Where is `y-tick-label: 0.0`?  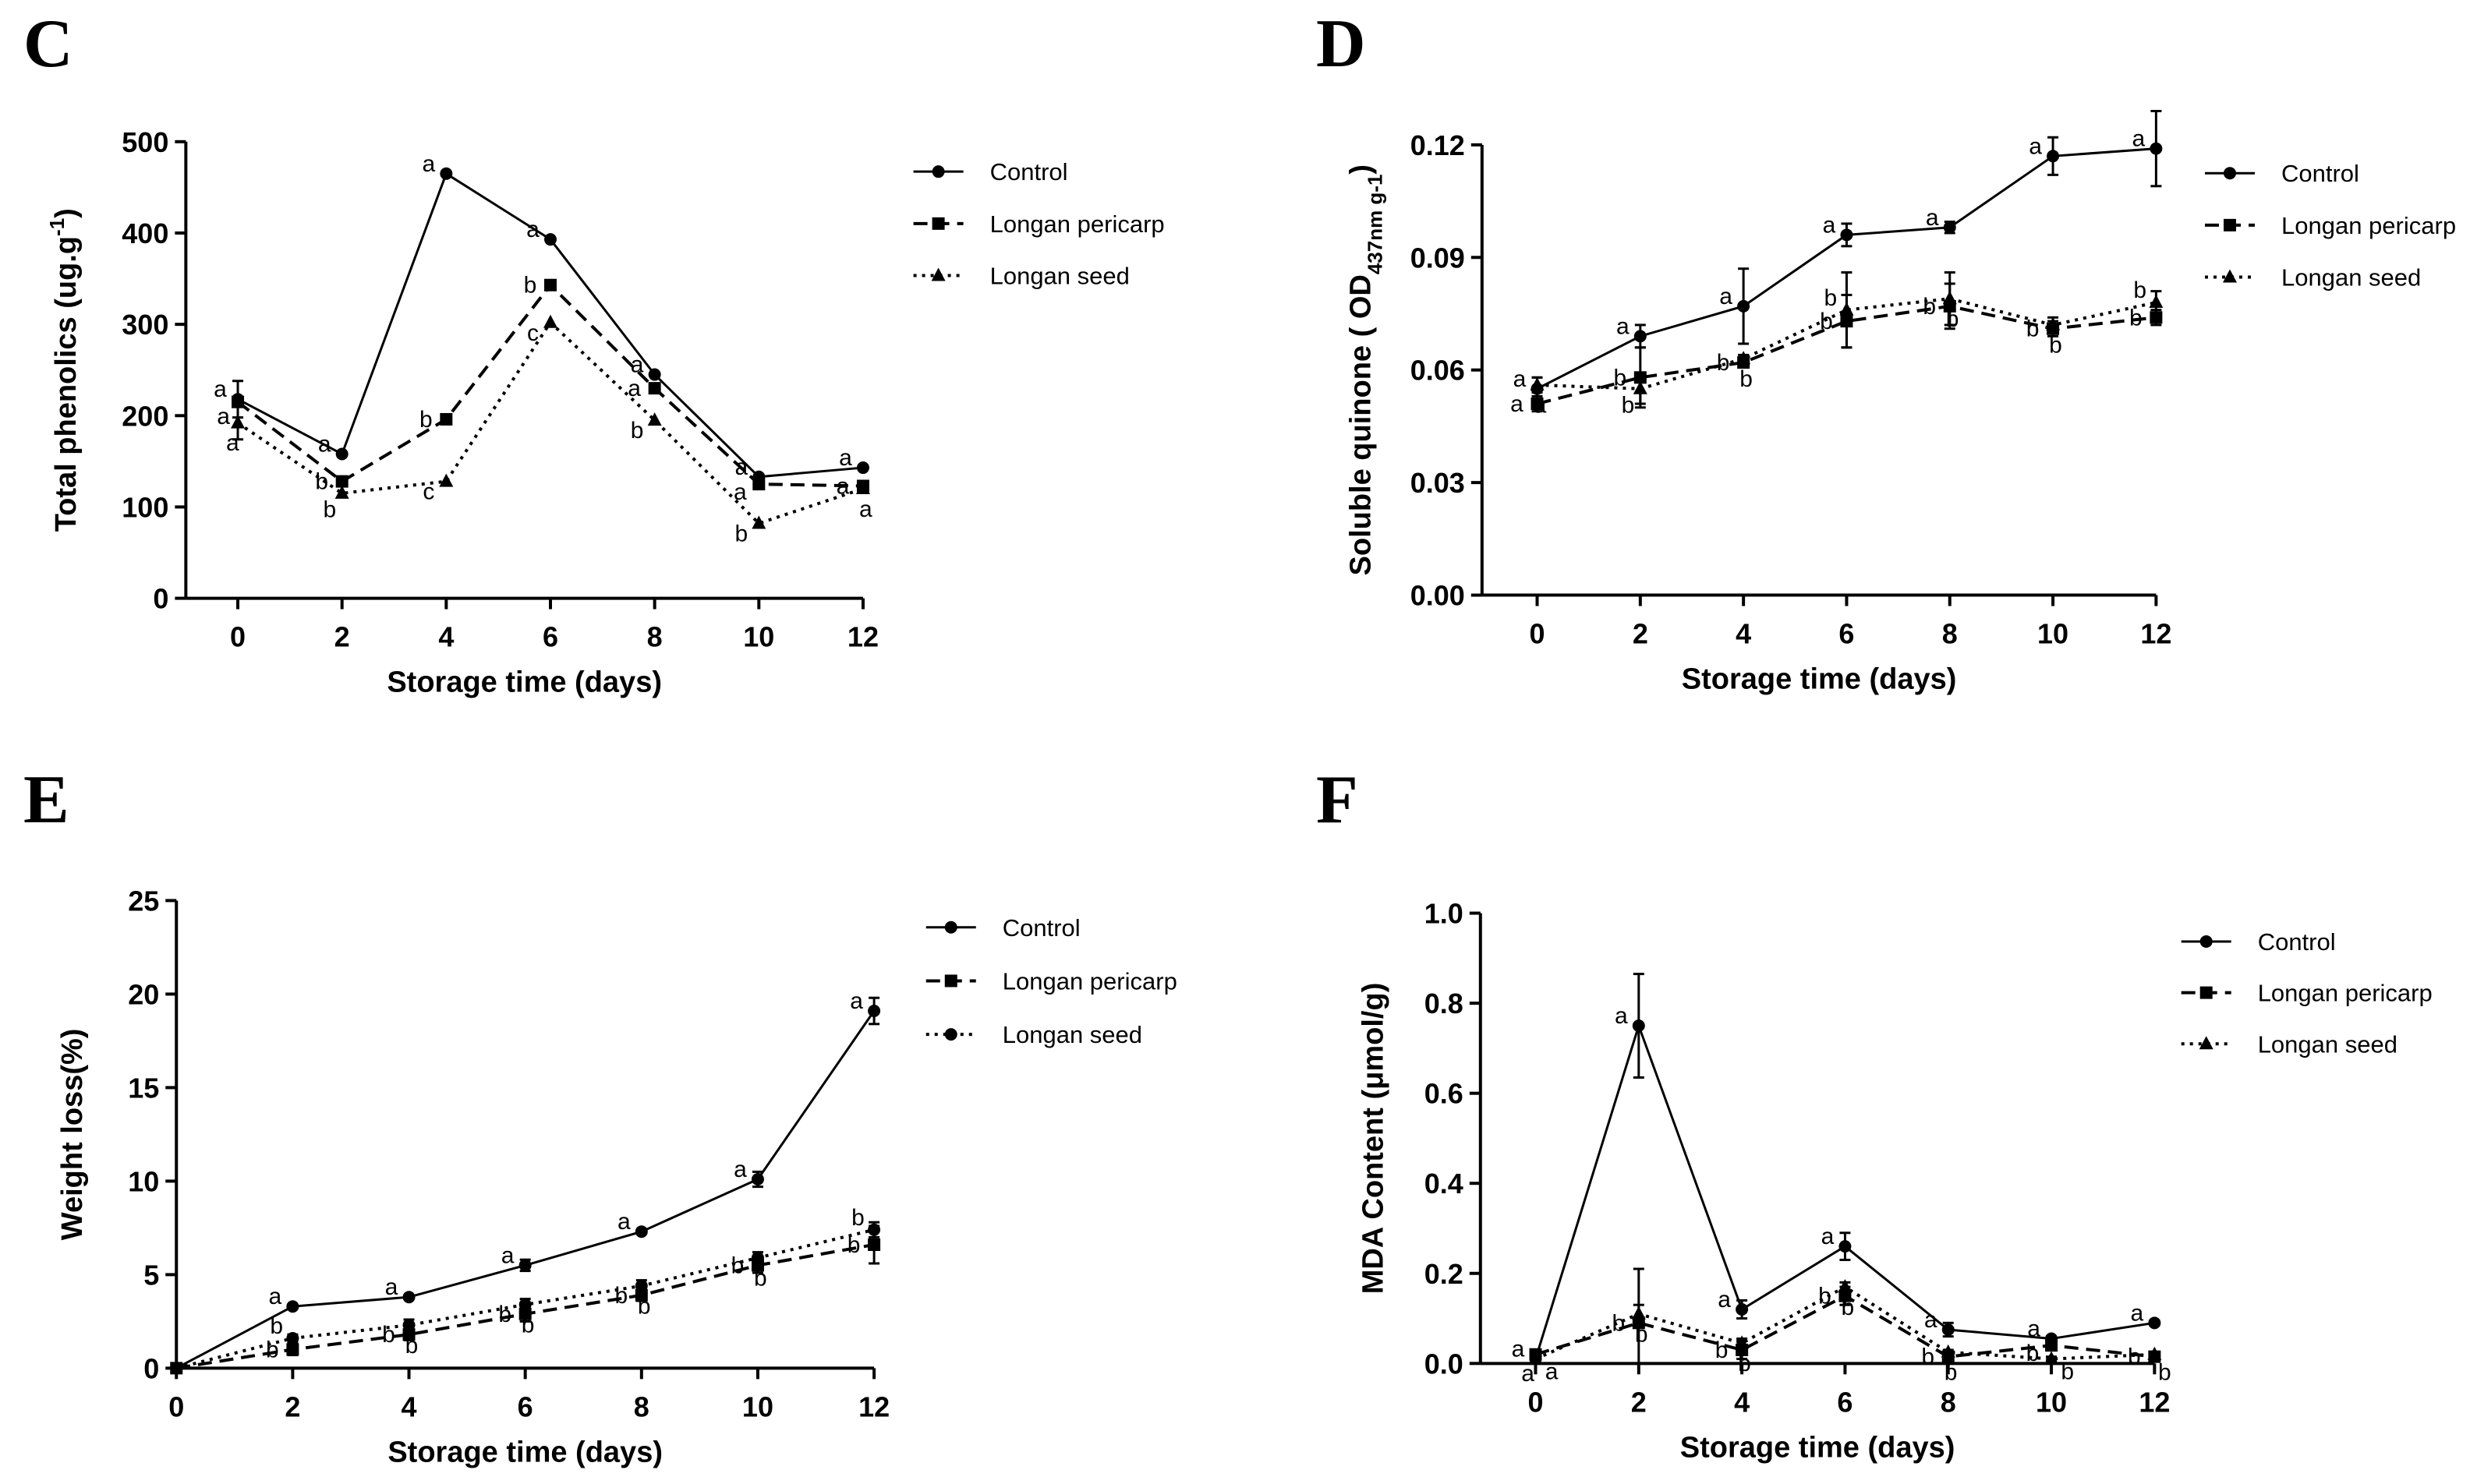 y-tick-label: 0.0 is located at coordinates (1443, 1364).